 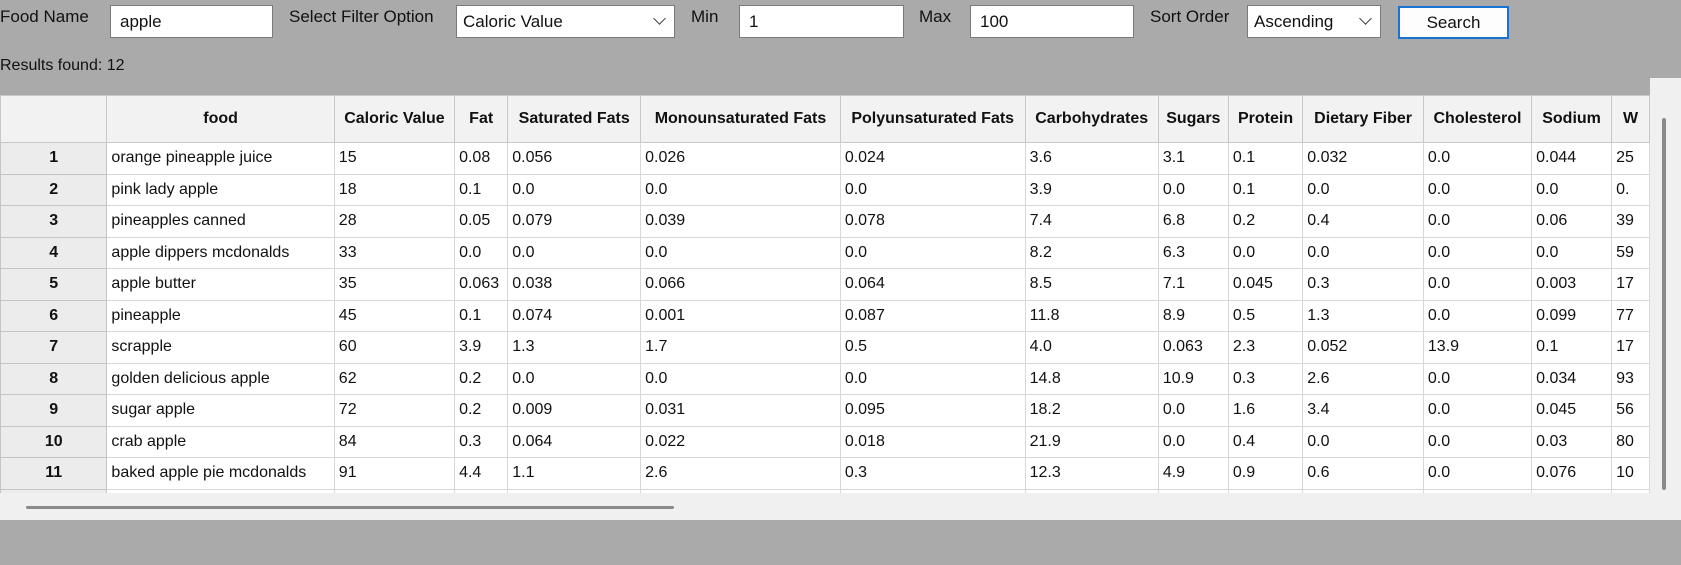 I want to click on table-cell: 0.038, so click(x=574, y=284).